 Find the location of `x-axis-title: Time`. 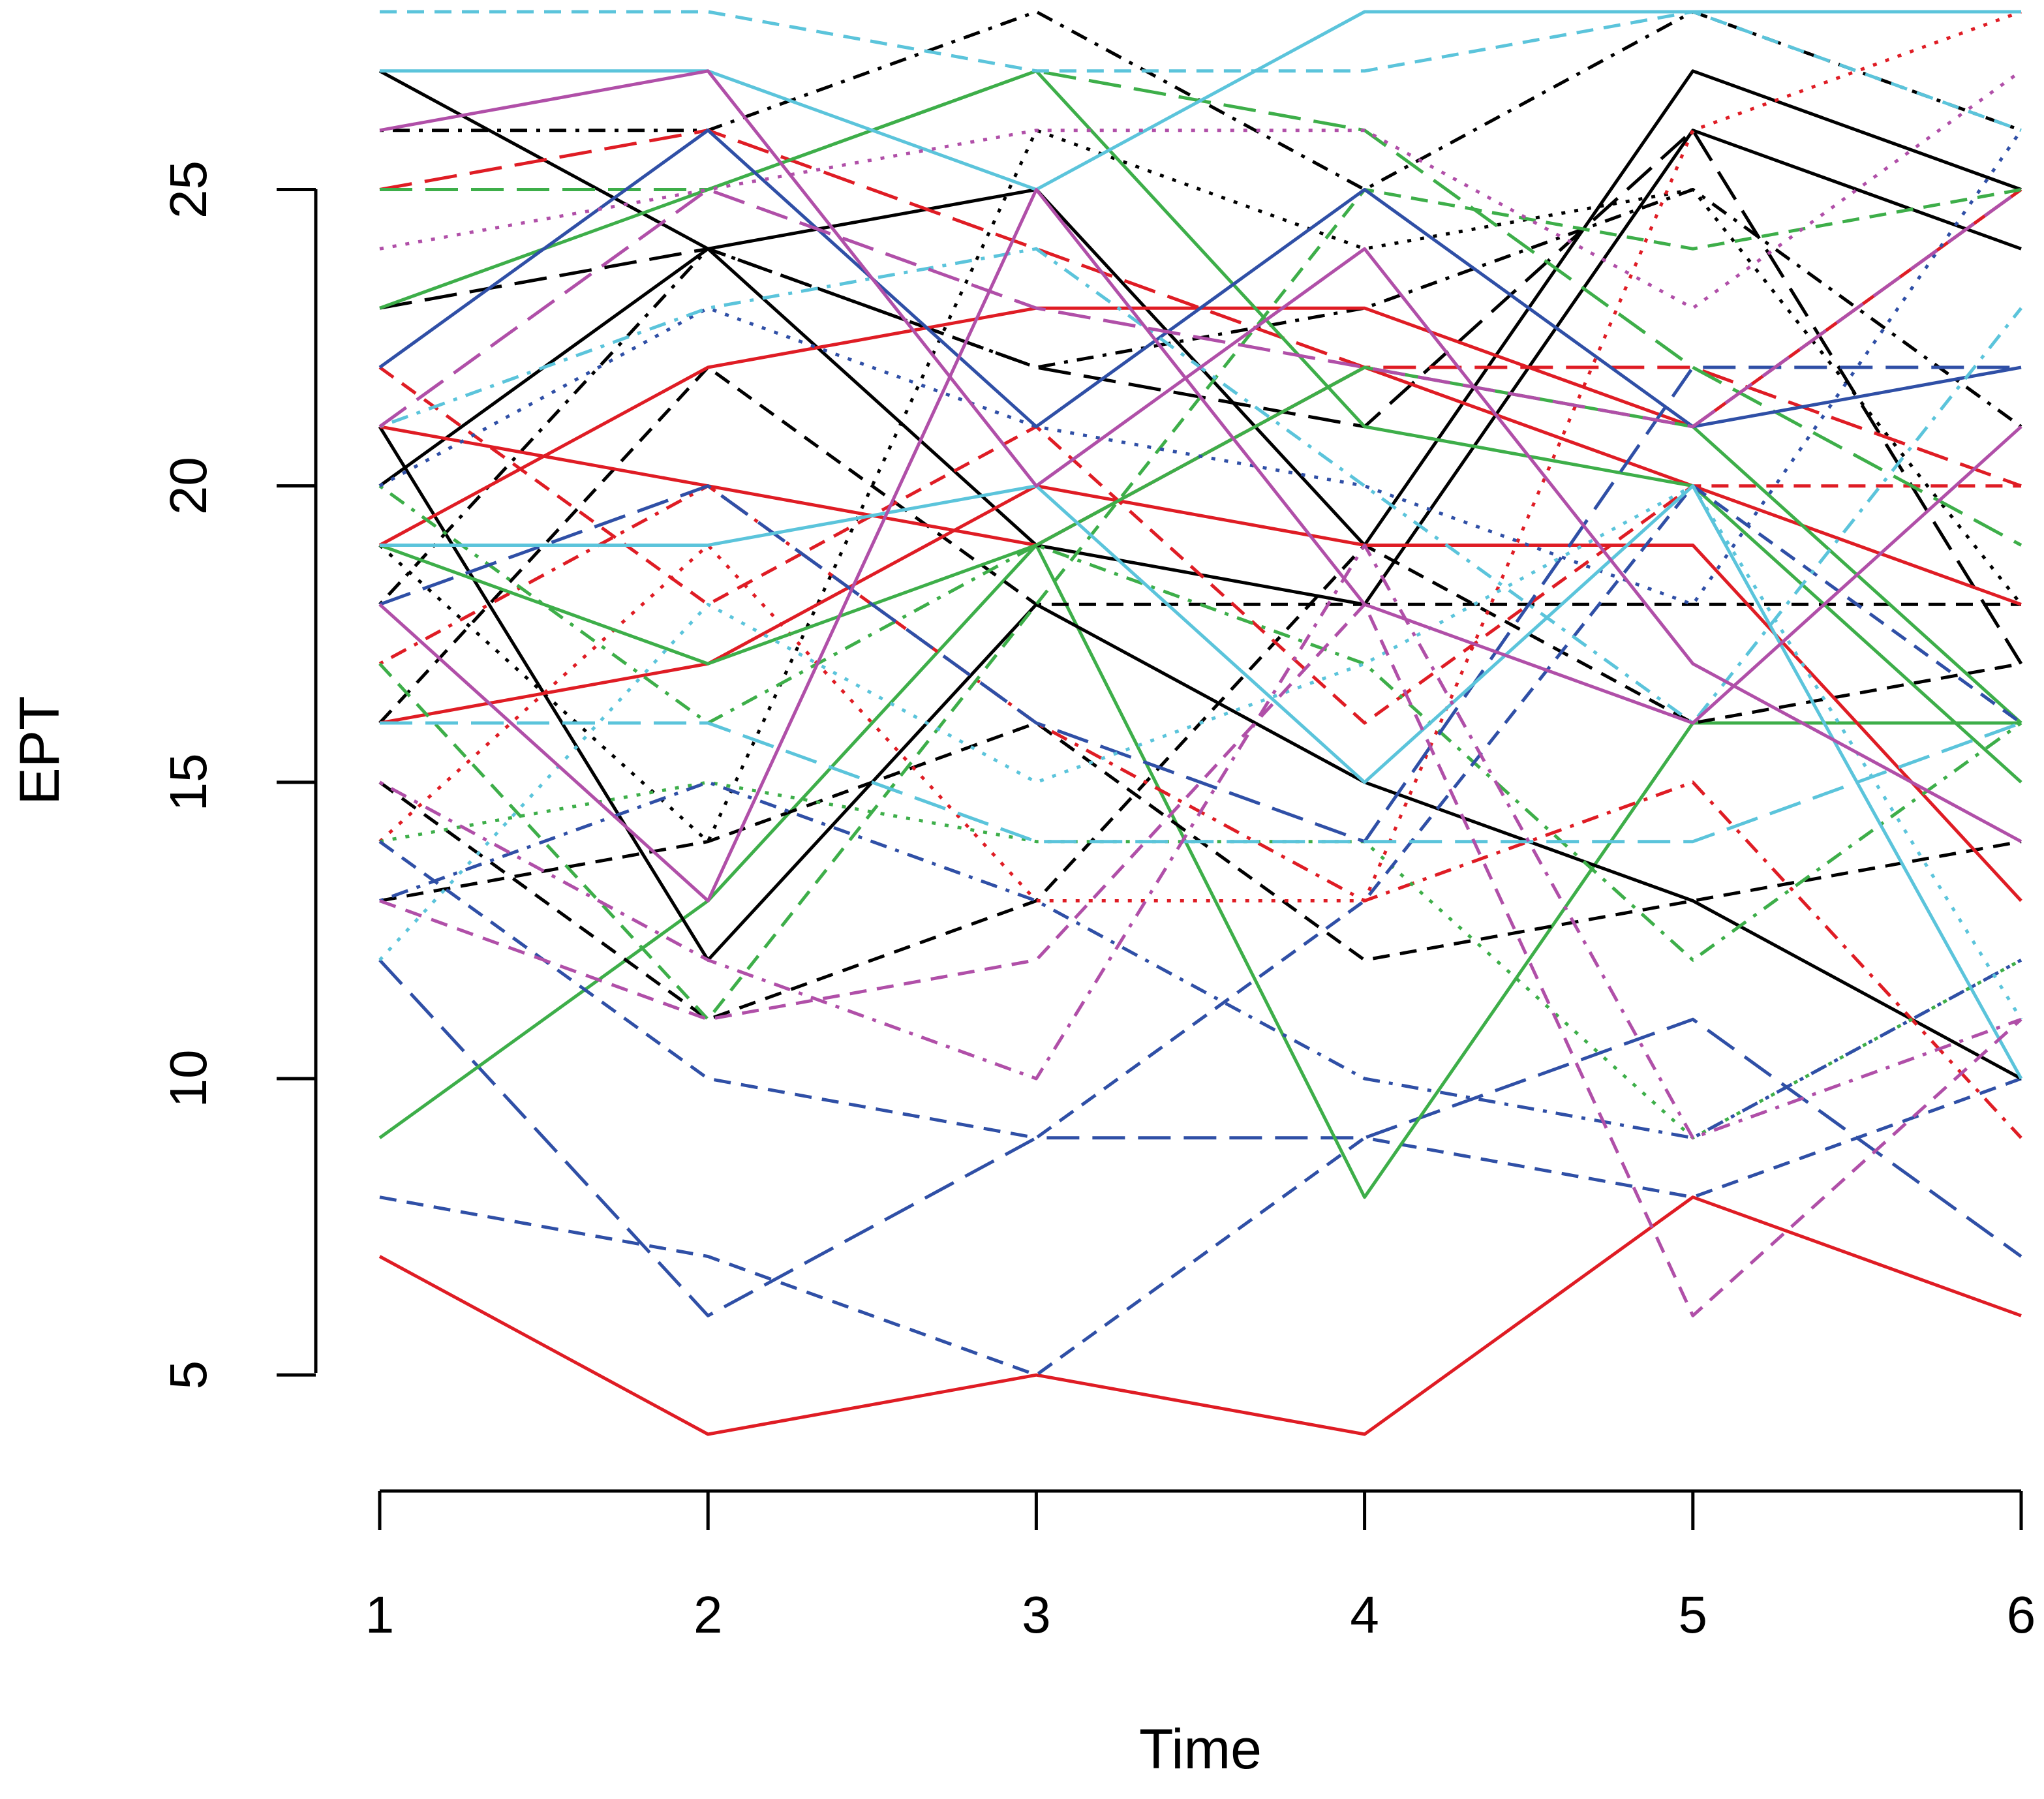

x-axis-title: Time is located at coordinates (1200, 1749).